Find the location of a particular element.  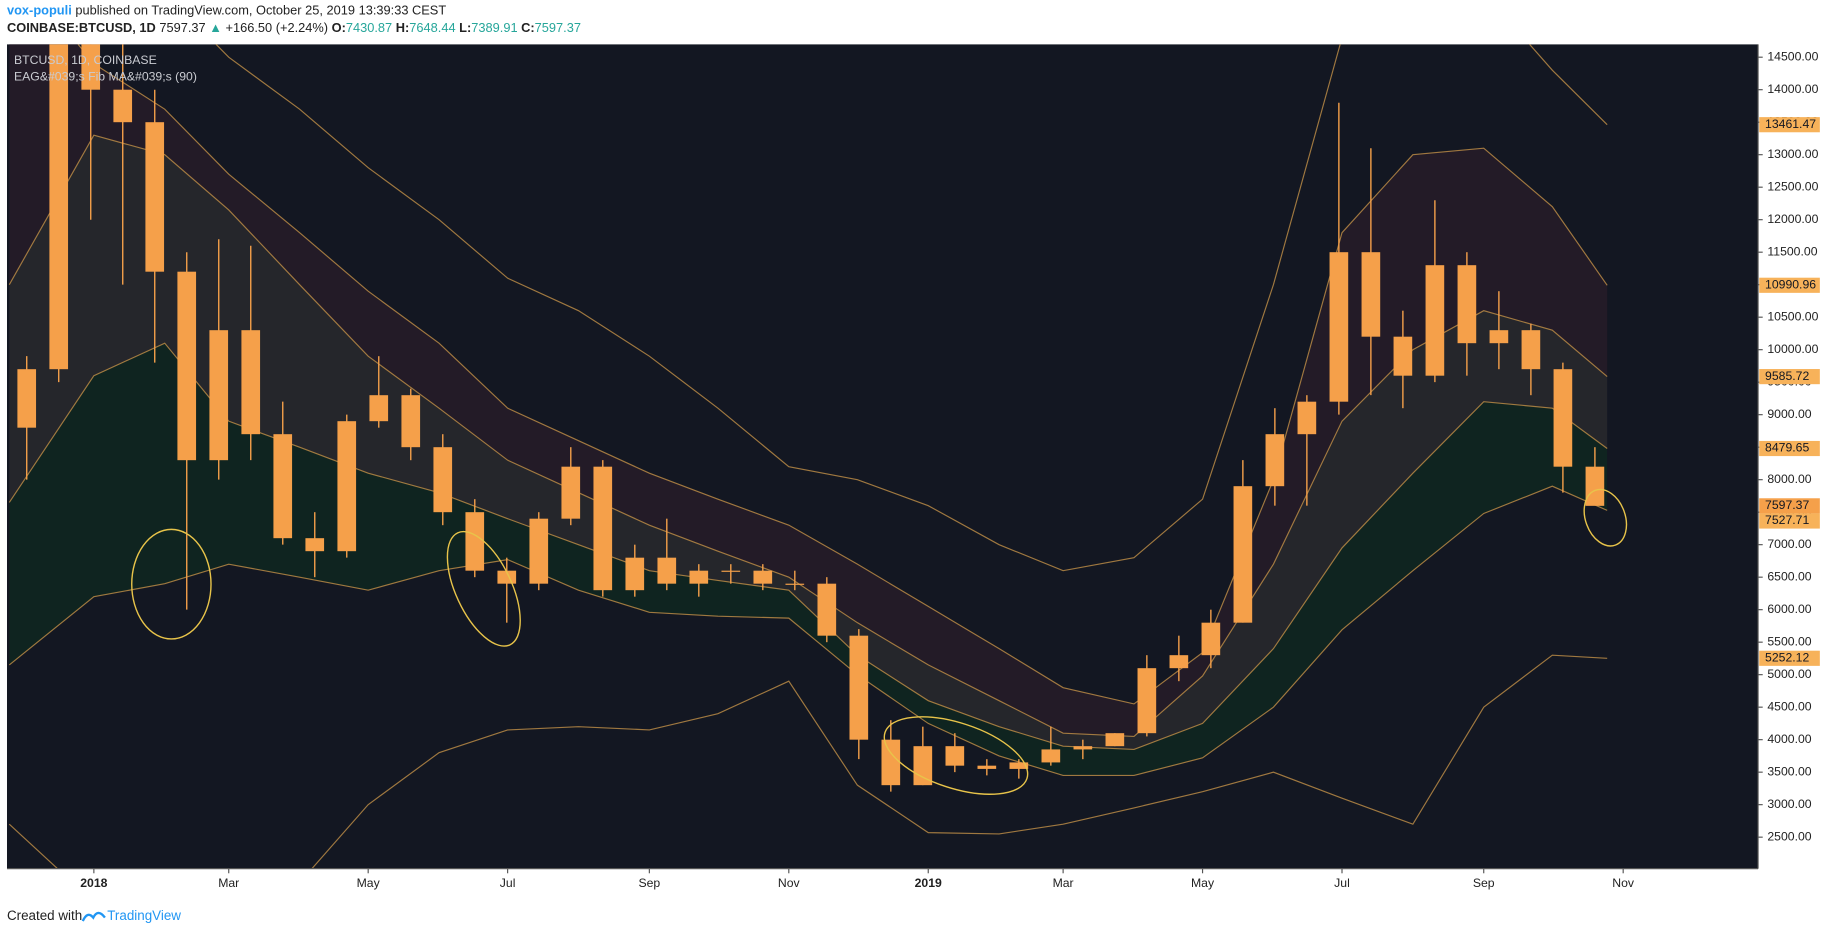

x-tick-label: 2018 is located at coordinates (93, 883).